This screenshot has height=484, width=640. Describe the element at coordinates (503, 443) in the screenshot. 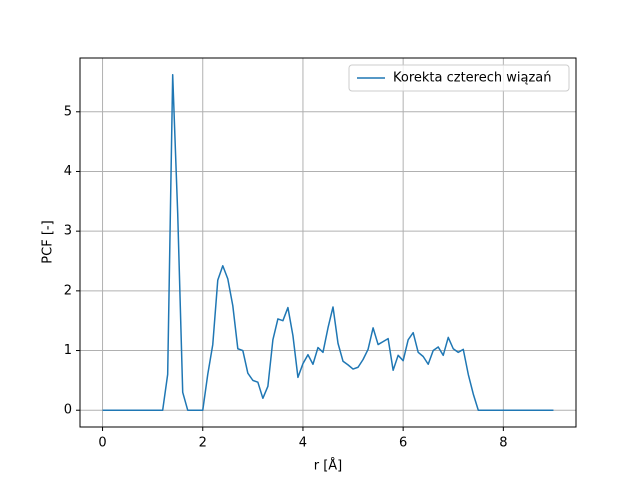

I see `x-tick-label: 8` at that location.